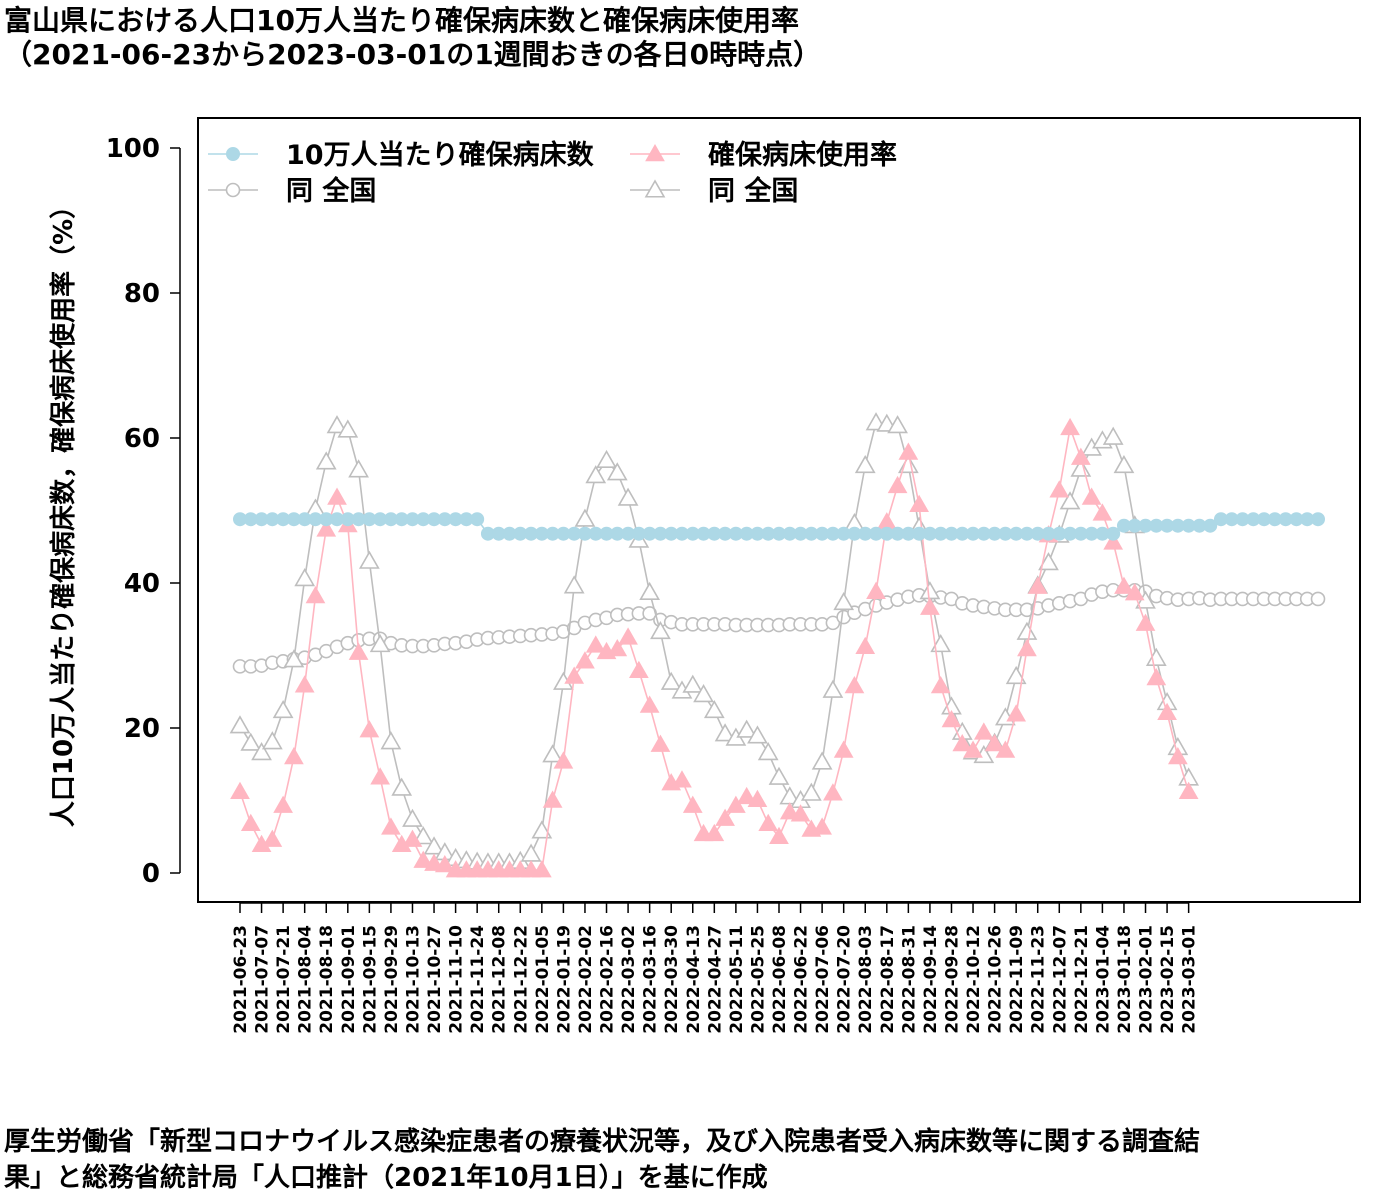 This screenshot has width=1400, height=1200. I want to click on x-tick-label: 2022-09-28, so click(952, 979).